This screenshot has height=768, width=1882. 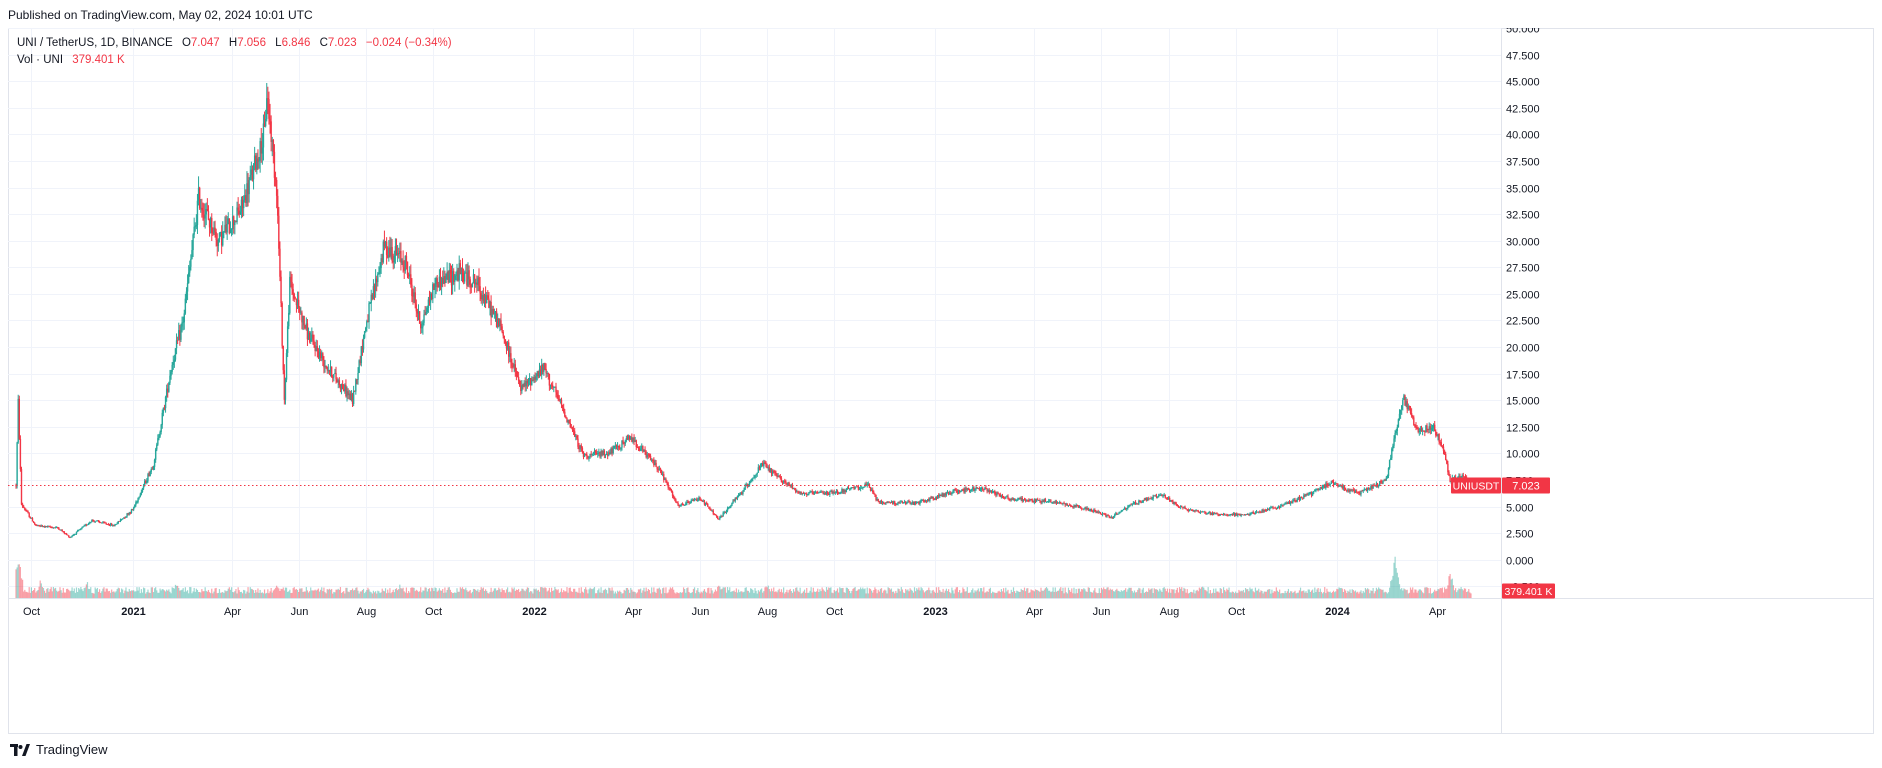 What do you see at coordinates (95, 43) in the screenshot?
I see `symbol-label: UNI / TetherUS, 1D, BINANCE` at bounding box center [95, 43].